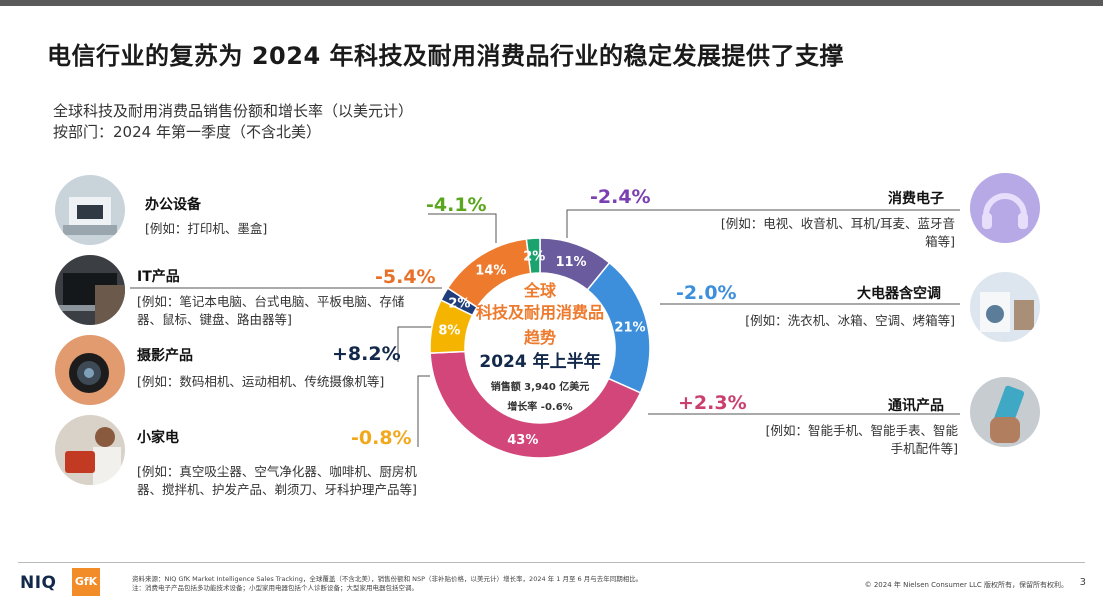 This screenshot has width=1103, height=604. What do you see at coordinates (861, 439) in the screenshot?
I see `telecom-examples: [例如：智能手机、智能手表、智能手机配件等]` at bounding box center [861, 439].